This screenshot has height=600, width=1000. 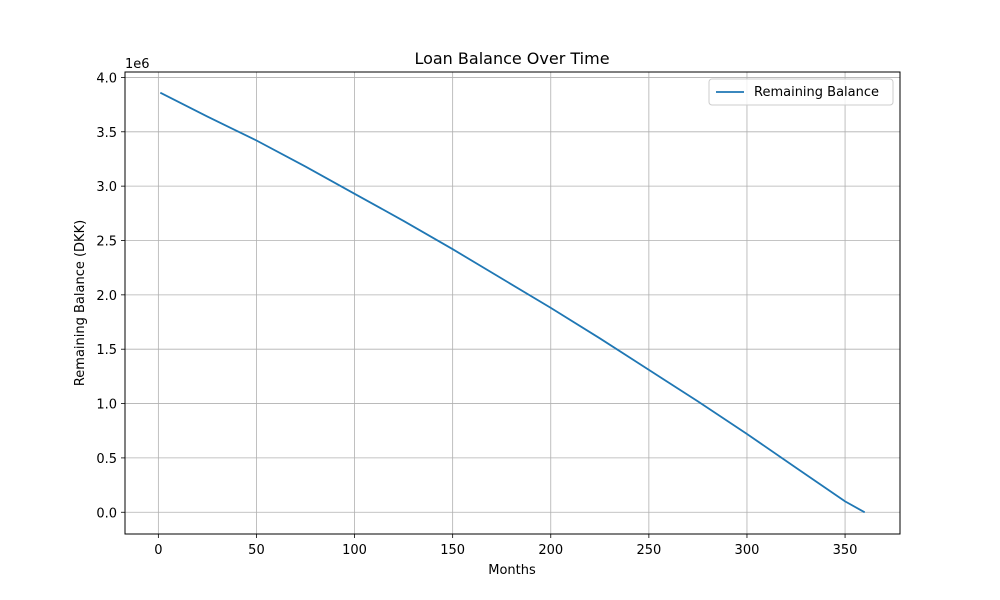 I want to click on y-tick-label: 2.5, so click(x=106, y=241).